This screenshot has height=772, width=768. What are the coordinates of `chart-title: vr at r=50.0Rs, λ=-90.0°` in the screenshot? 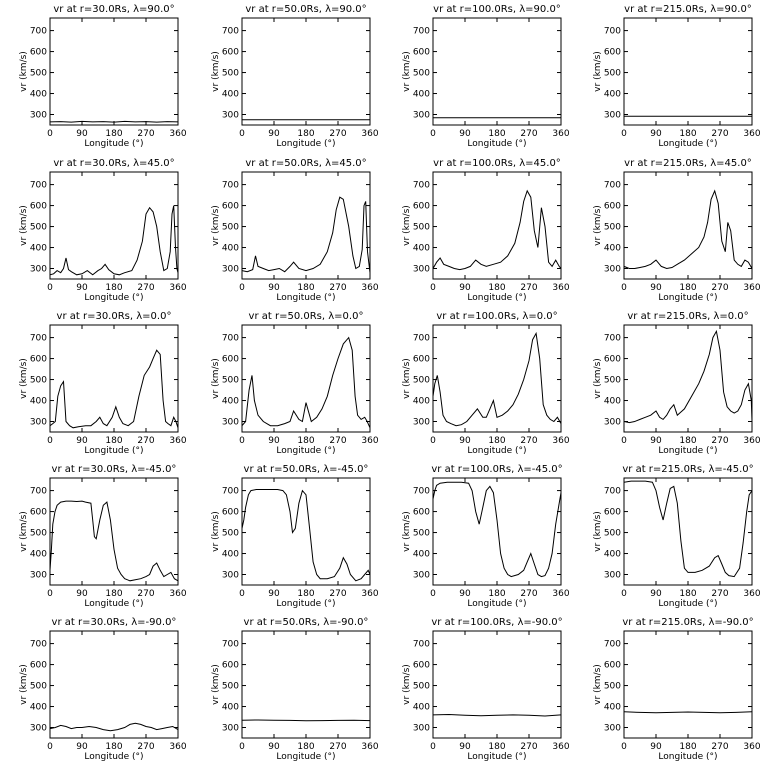 It's located at (306, 622).